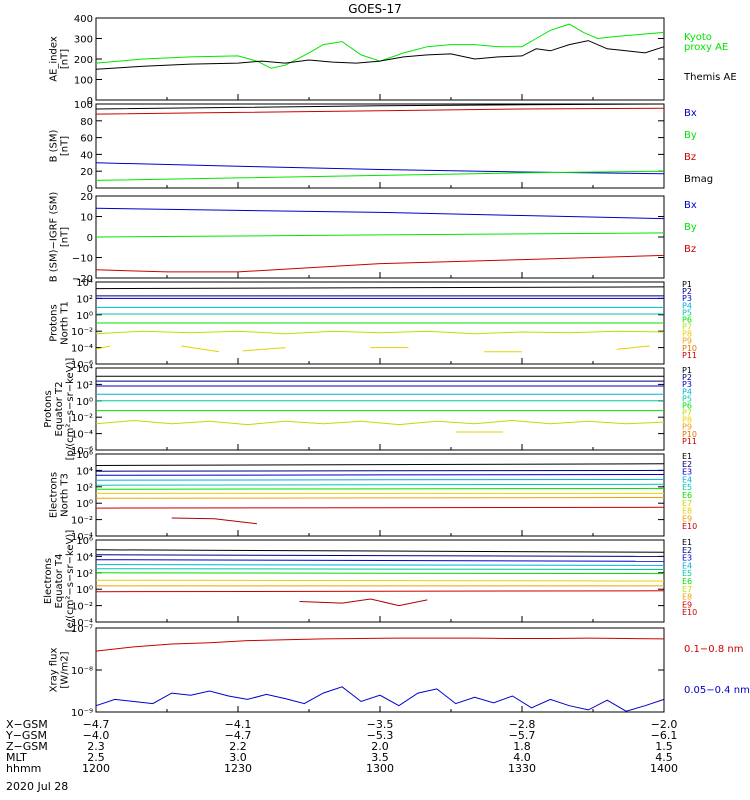  I want to click on x-row-value: −4.7, so click(96, 724).